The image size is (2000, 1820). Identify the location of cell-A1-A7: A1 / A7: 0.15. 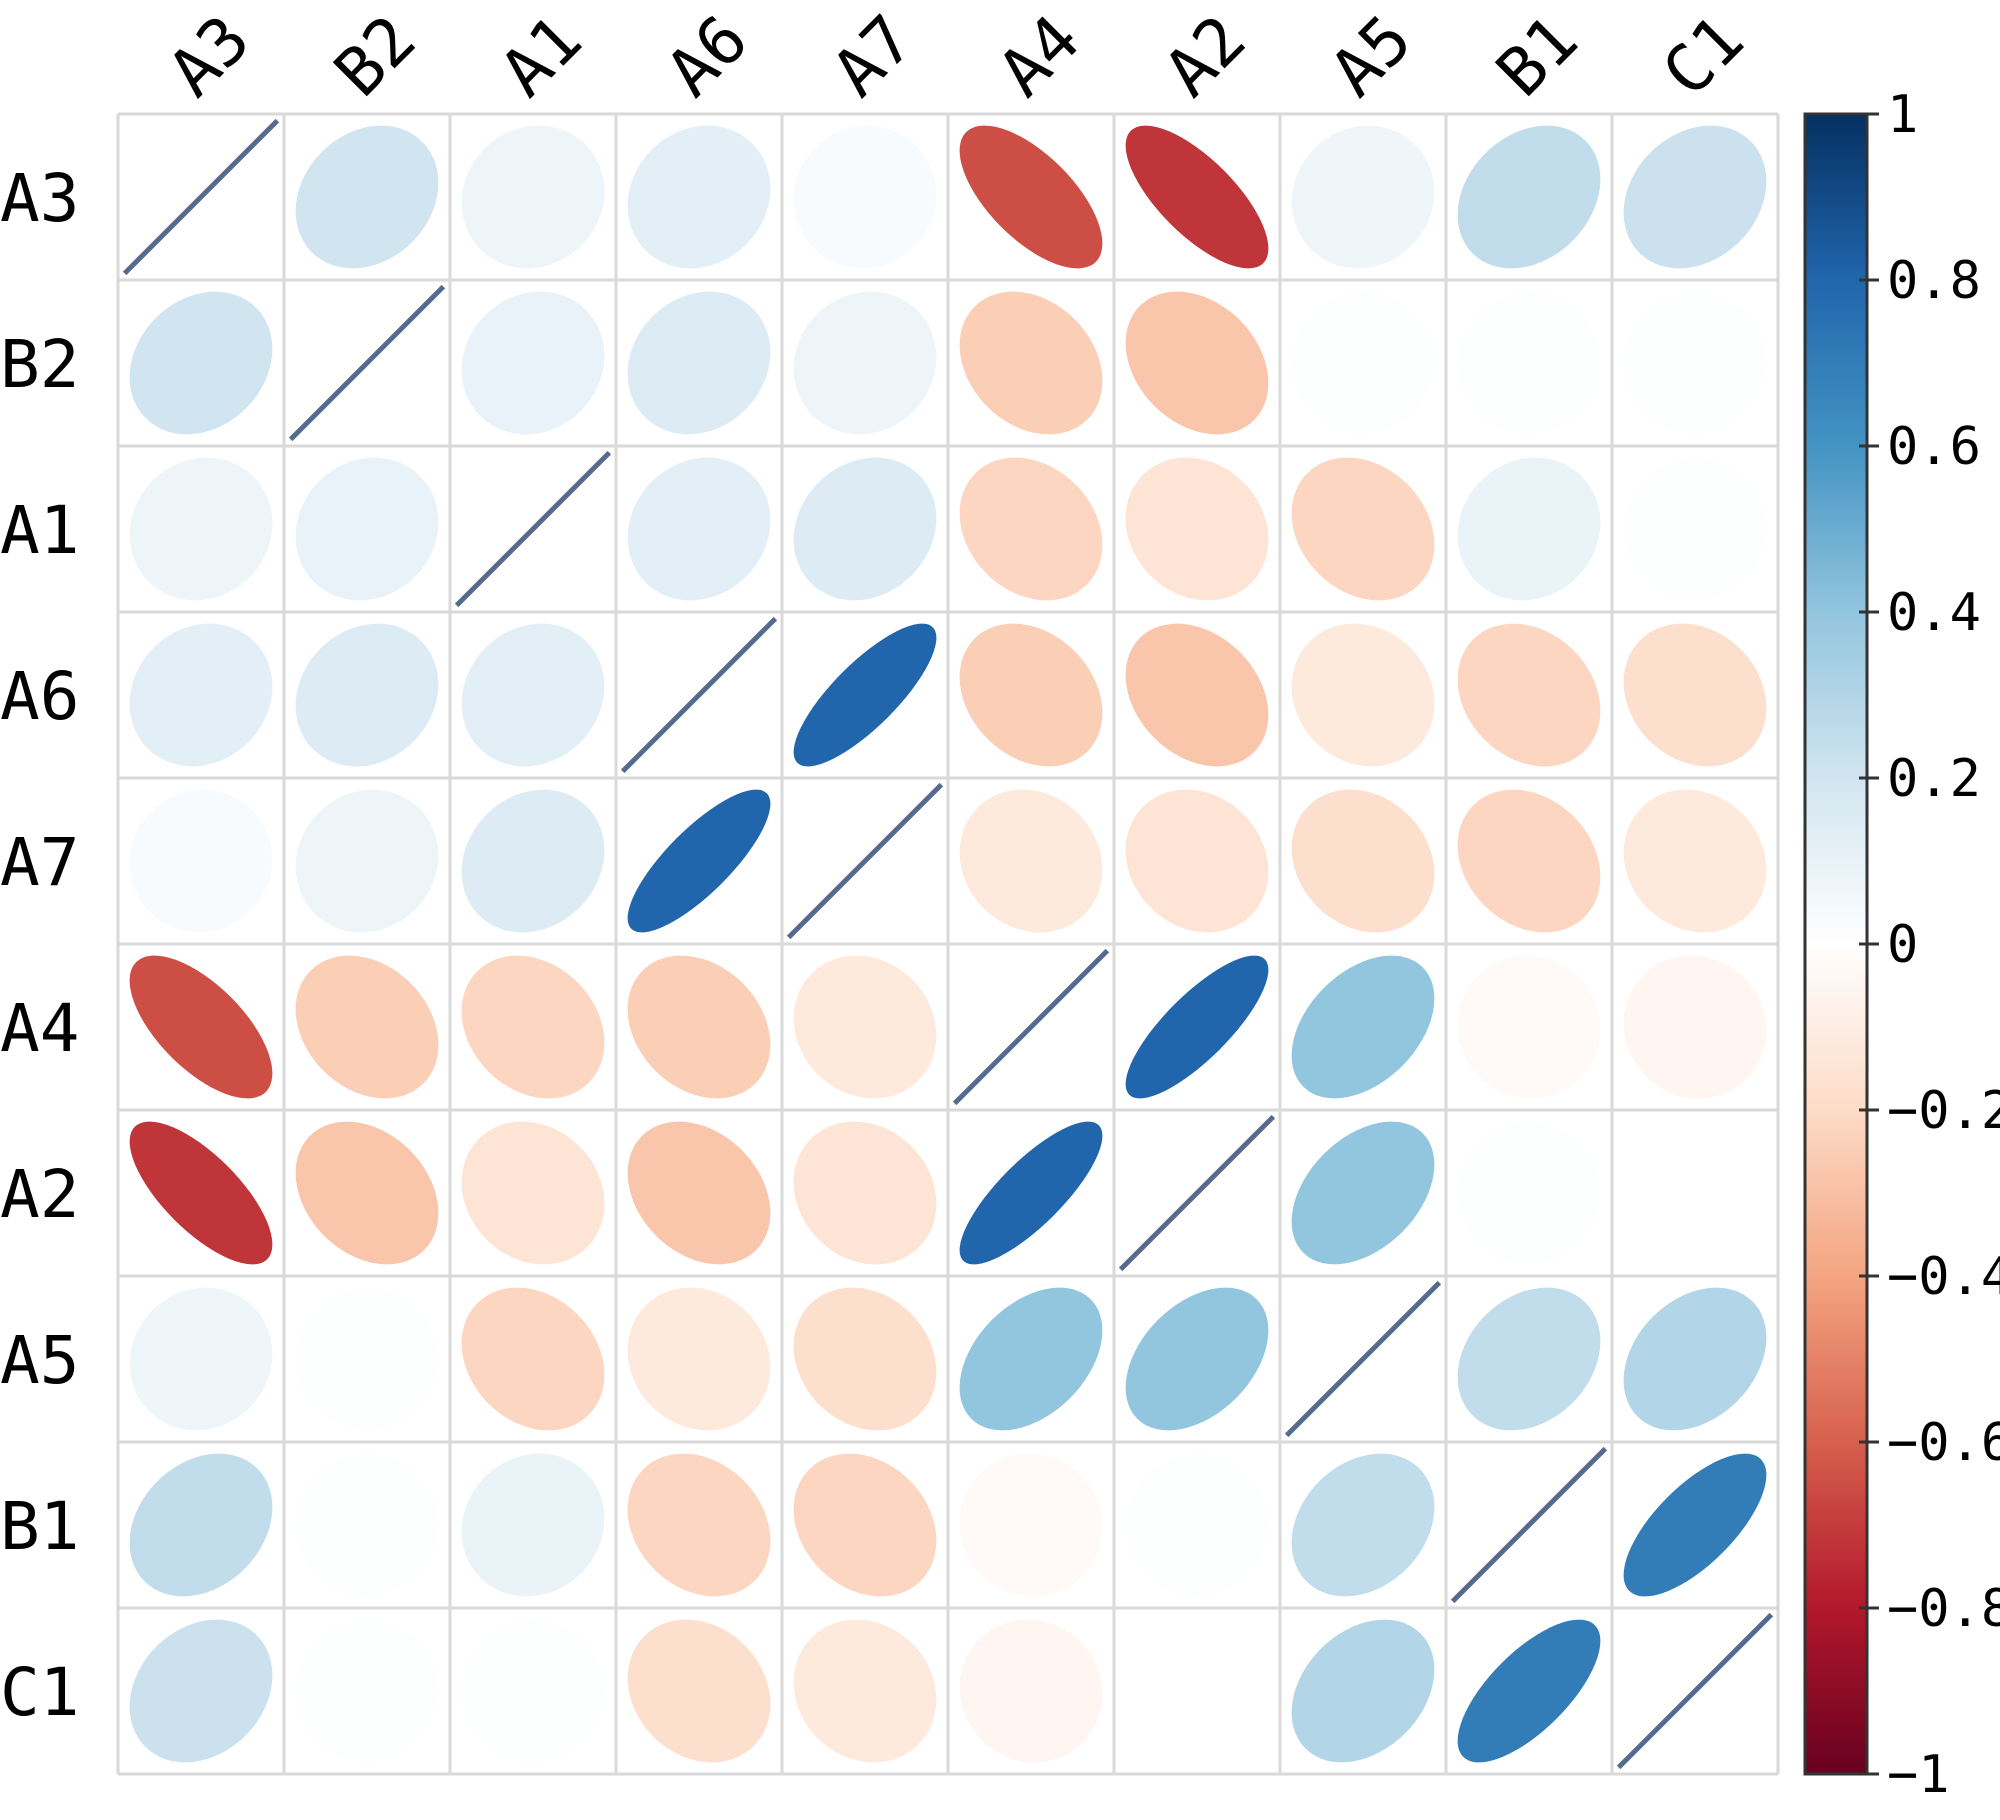
(865, 529).